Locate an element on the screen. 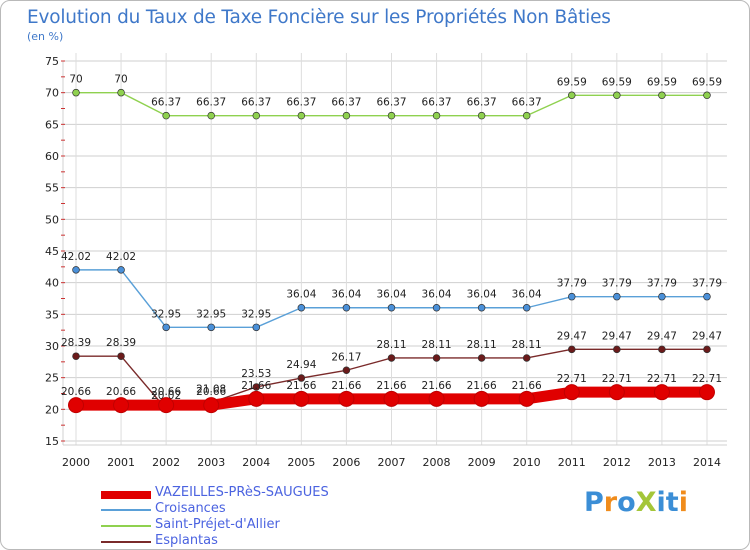 The image size is (750, 550). y-tick-label-40: 40 is located at coordinates (52, 283).